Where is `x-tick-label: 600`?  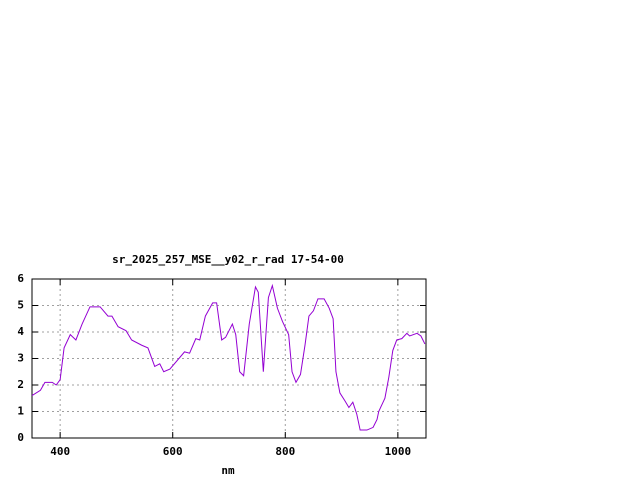 x-tick-label: 600 is located at coordinates (173, 451).